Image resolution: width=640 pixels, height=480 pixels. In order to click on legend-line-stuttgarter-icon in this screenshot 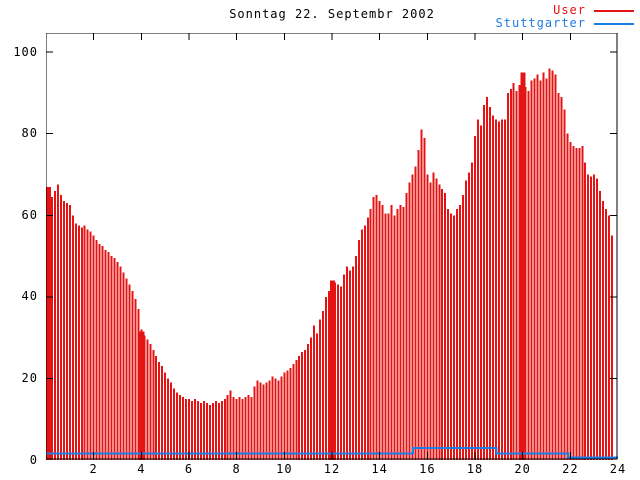, I will do `click(614, 23)`.